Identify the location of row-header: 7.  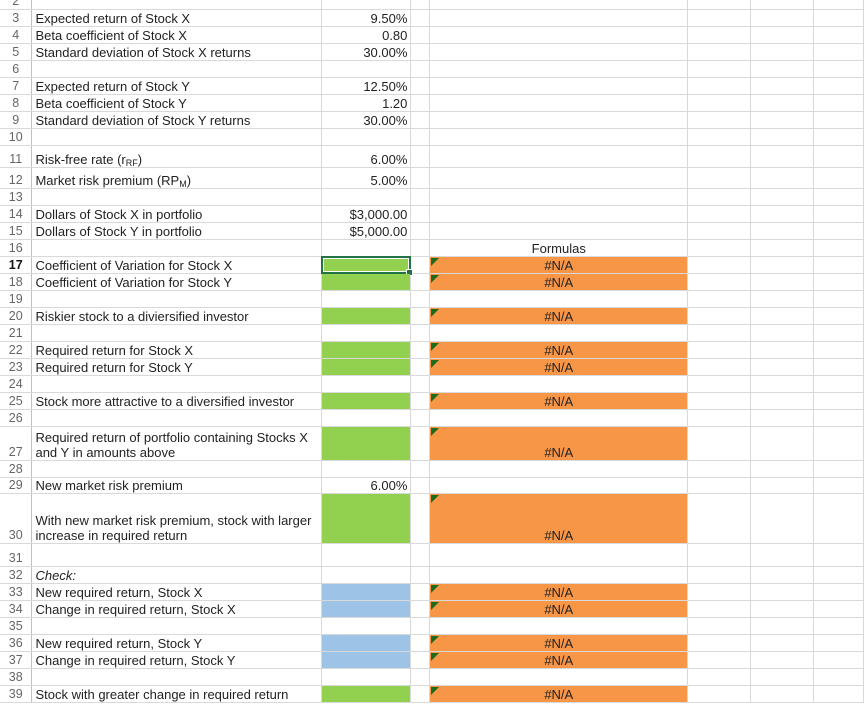
(16, 86).